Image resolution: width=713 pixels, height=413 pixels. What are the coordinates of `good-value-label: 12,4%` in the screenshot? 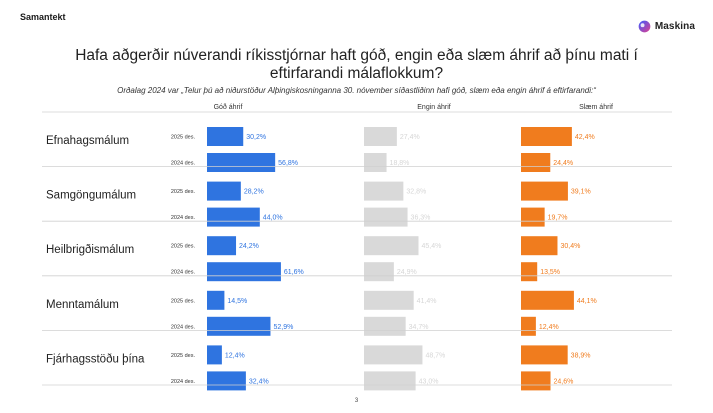 It's located at (235, 355).